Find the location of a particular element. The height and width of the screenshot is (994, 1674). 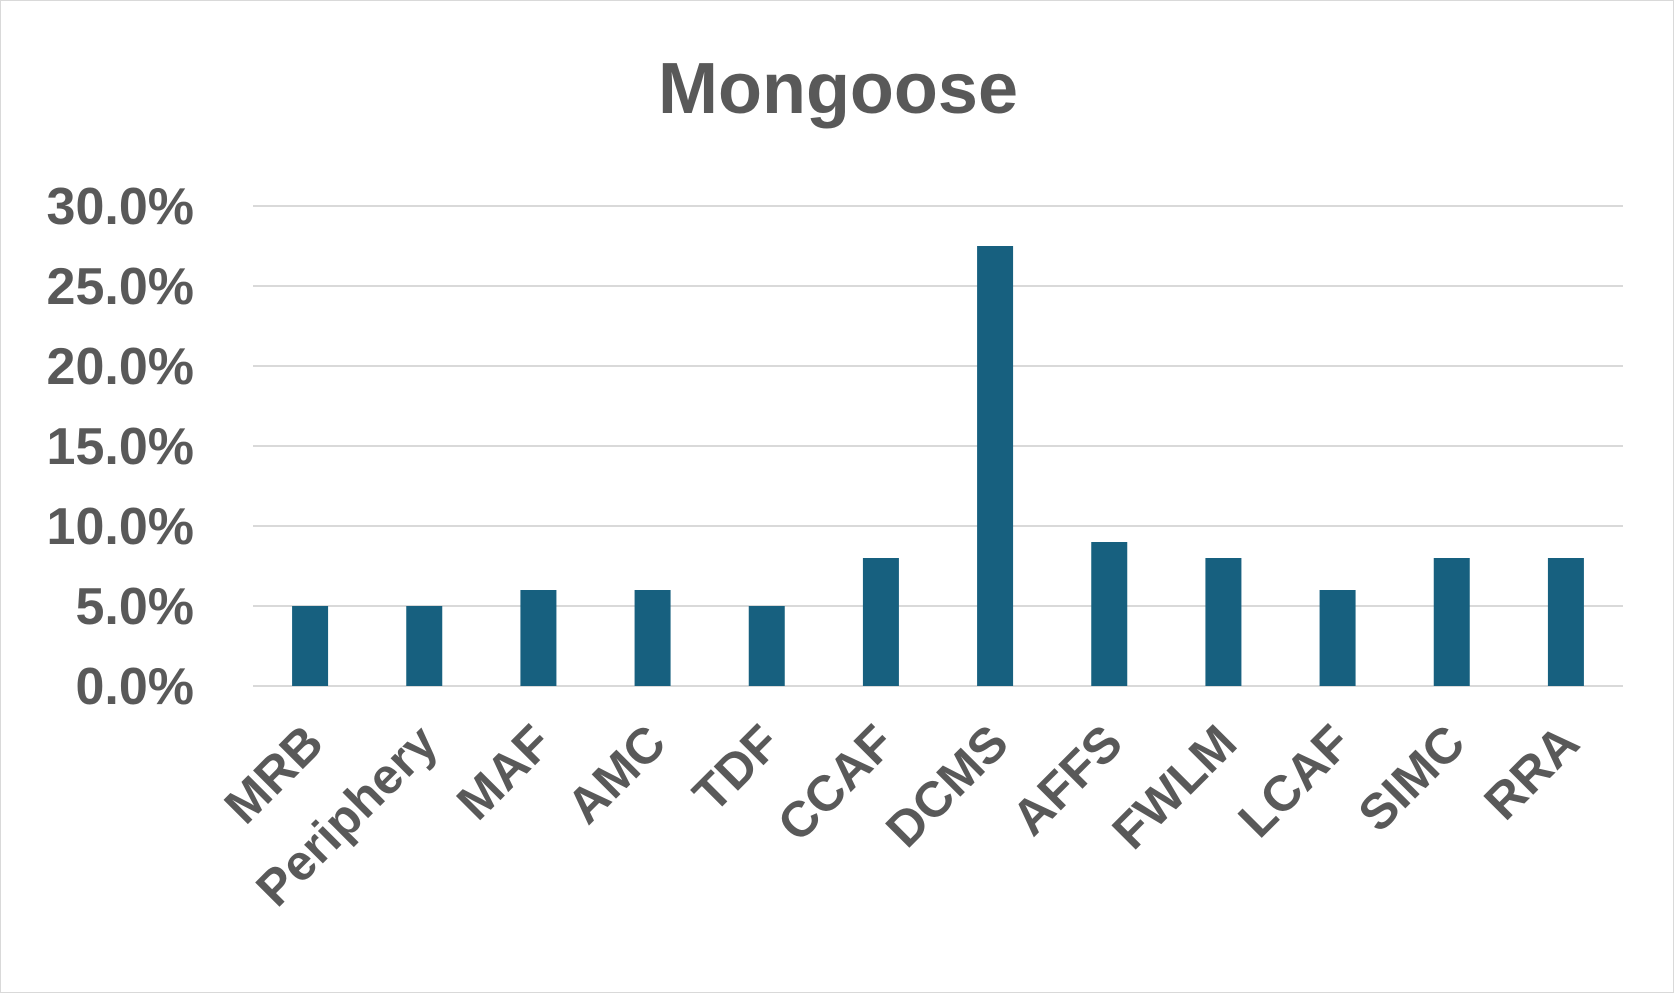

y-tick-label: 5.0% is located at coordinates (134, 607).